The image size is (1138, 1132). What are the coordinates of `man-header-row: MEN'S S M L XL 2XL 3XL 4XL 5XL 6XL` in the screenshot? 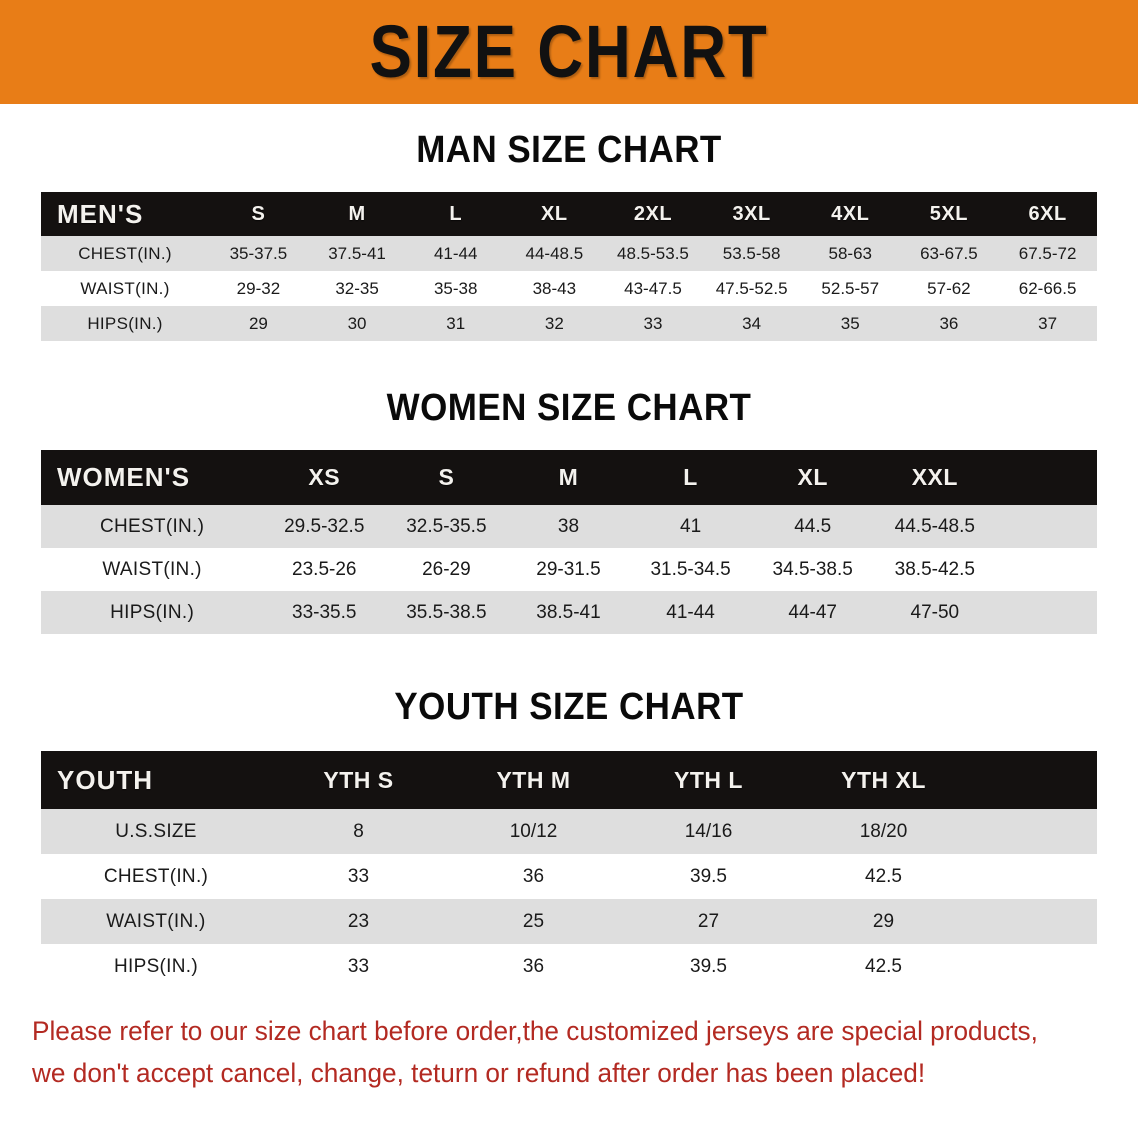 It's located at (569, 214).